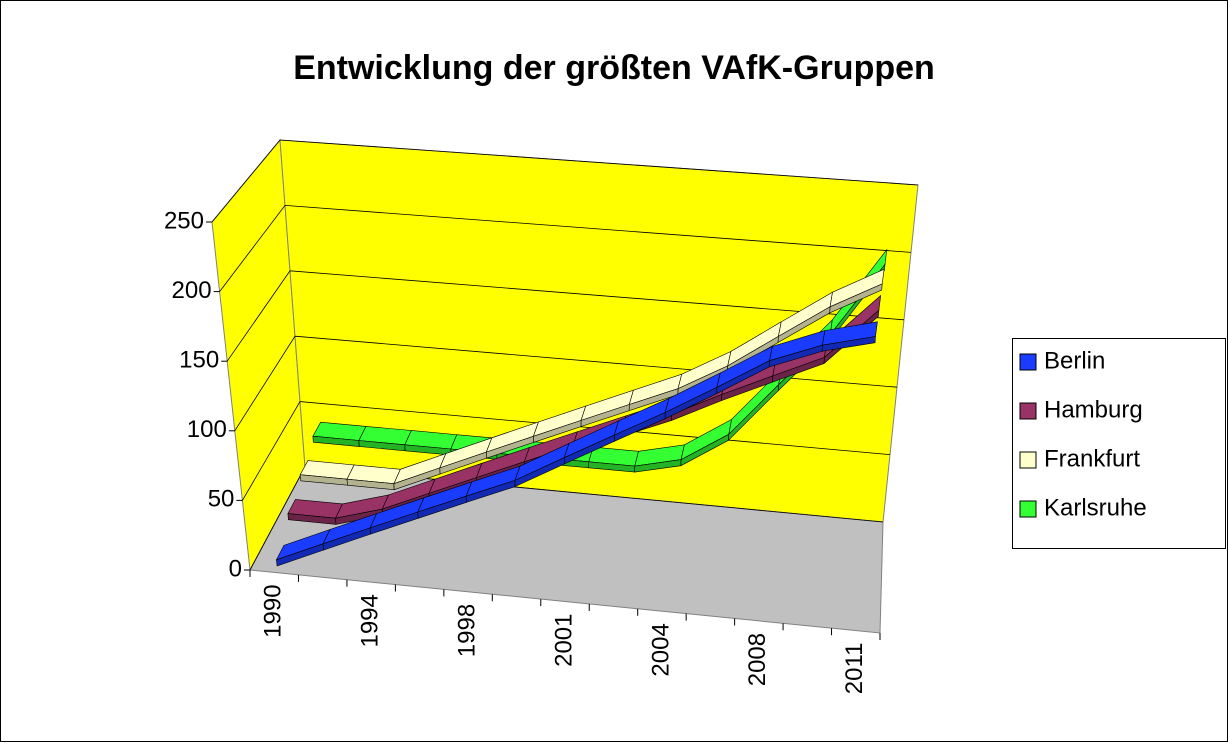 This screenshot has height=747, width=1228. I want to click on legend-label: Berlin, so click(1074, 360).